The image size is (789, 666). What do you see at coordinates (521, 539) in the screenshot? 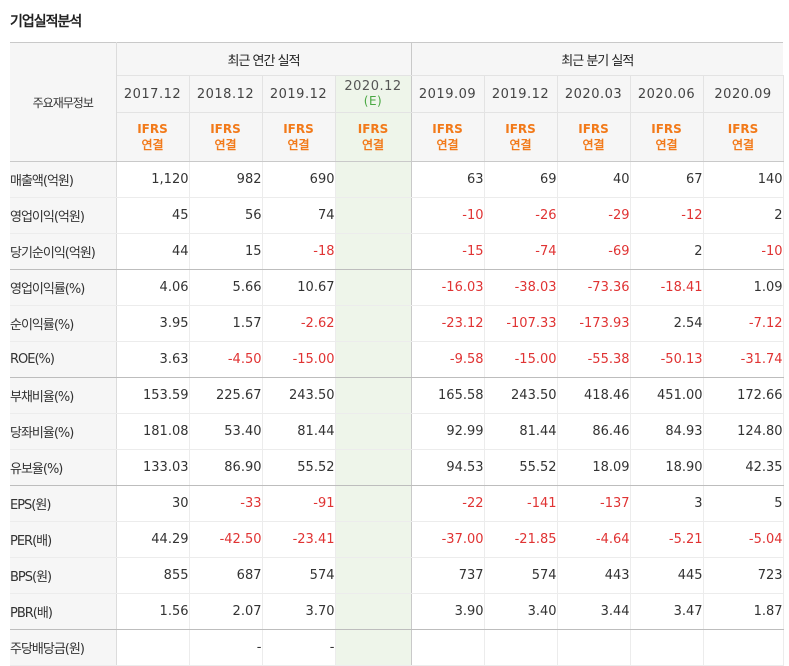
I see `table-cell: -21.85` at bounding box center [521, 539].